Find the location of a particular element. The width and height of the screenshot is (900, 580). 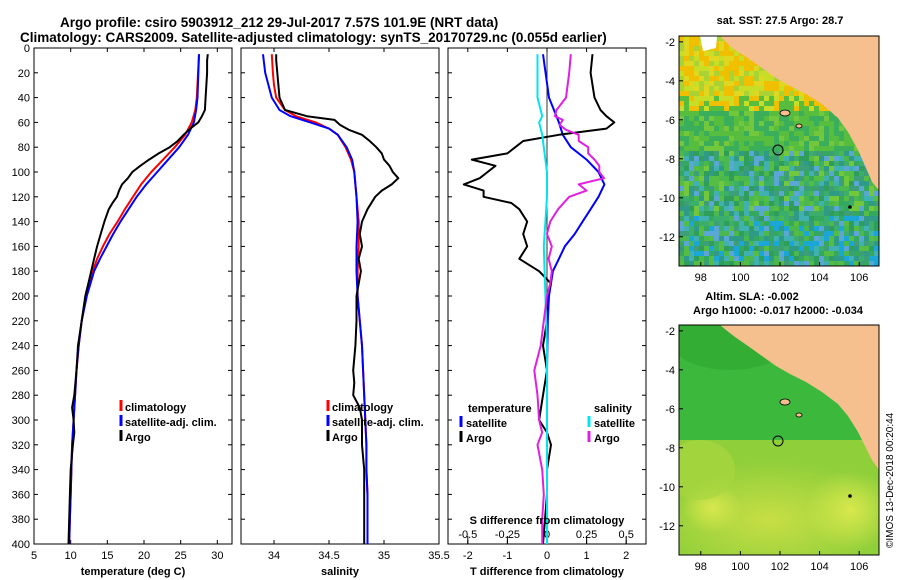

y-tick-label: 0 is located at coordinates (27, 49).